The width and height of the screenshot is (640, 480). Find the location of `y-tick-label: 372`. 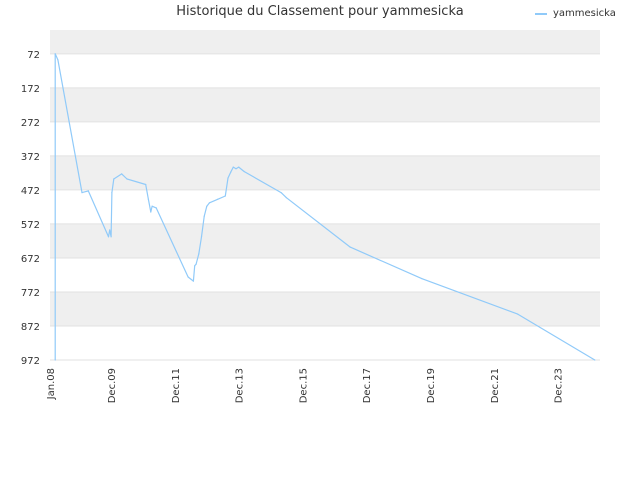

y-tick-label: 372 is located at coordinates (30, 157).